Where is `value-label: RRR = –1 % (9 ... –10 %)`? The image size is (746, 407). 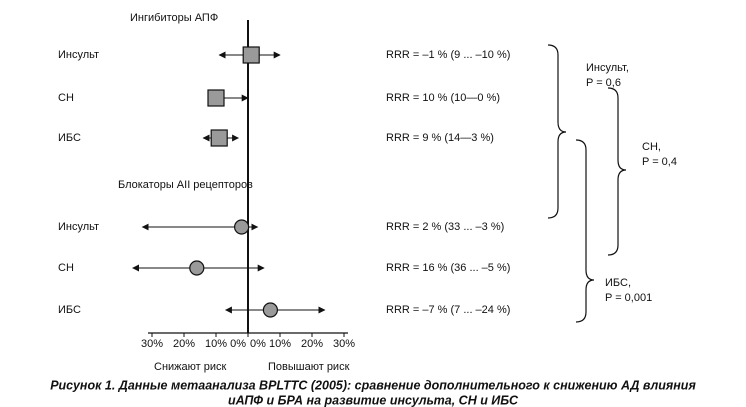 value-label: RRR = –1 % (9 ... –10 %) is located at coordinates (448, 55).